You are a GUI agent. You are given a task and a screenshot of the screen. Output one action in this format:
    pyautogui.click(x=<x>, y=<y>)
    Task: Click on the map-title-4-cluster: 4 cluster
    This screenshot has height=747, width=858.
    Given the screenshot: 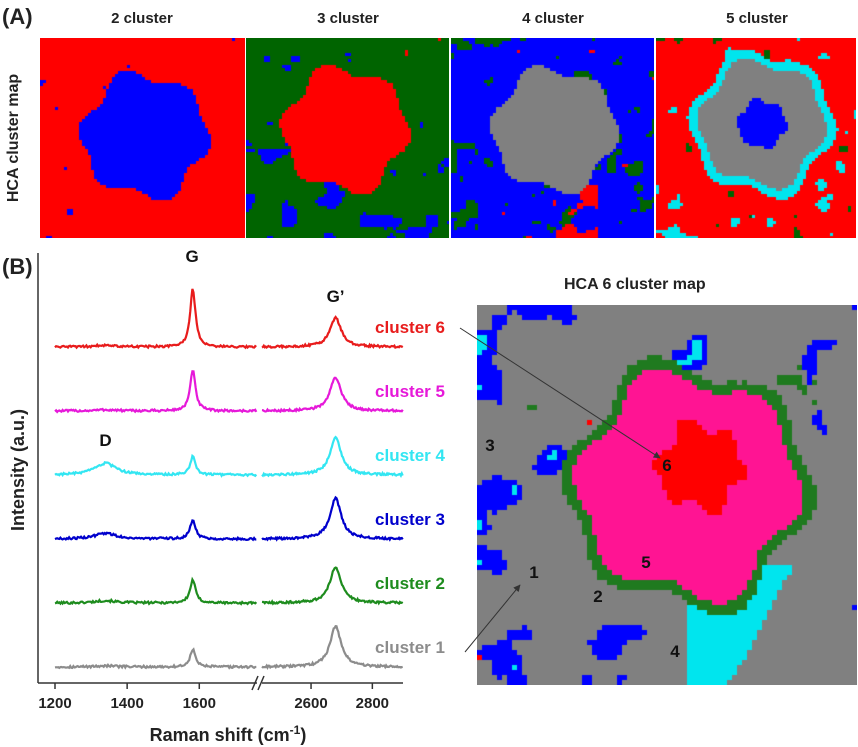 What is the action you would take?
    pyautogui.click(x=553, y=18)
    